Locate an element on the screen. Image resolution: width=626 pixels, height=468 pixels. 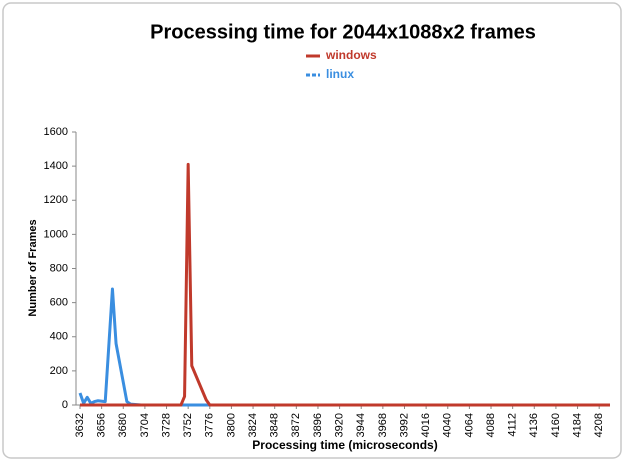
y-tick-label: 1600 is located at coordinates (56, 132).